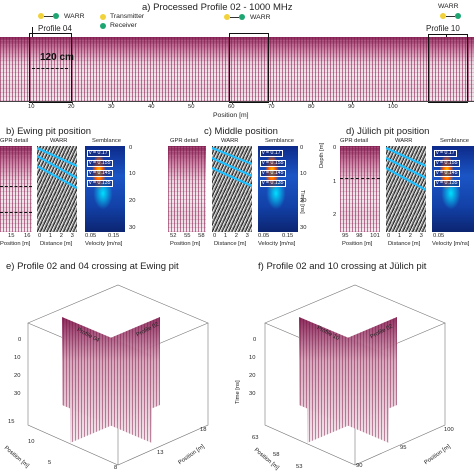 The height and width of the screenshot is (474, 474). I want to click on panel-d-title: d) Jülich pit position, so click(388, 131).